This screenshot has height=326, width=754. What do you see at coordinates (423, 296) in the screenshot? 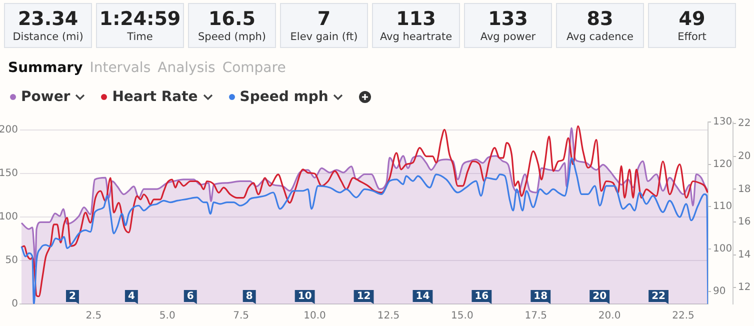
I see `annotation: 14` at bounding box center [423, 296].